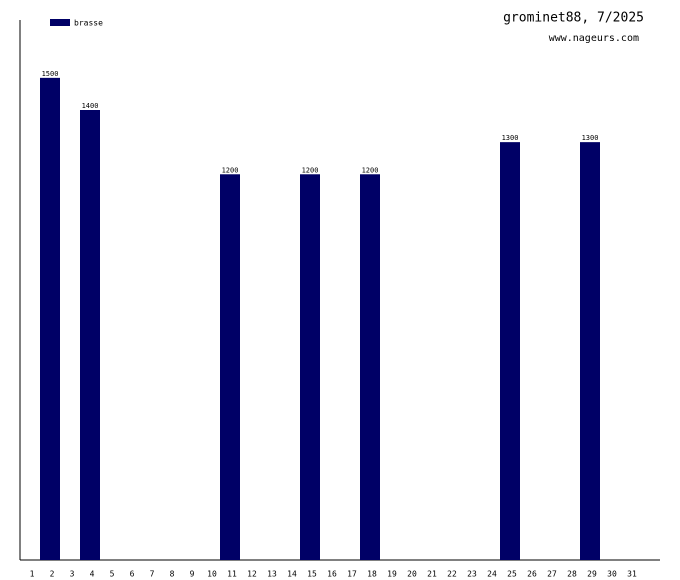 This screenshot has width=680, height=580. Describe the element at coordinates (212, 574) in the screenshot. I see `x-tick-label: 10` at that location.